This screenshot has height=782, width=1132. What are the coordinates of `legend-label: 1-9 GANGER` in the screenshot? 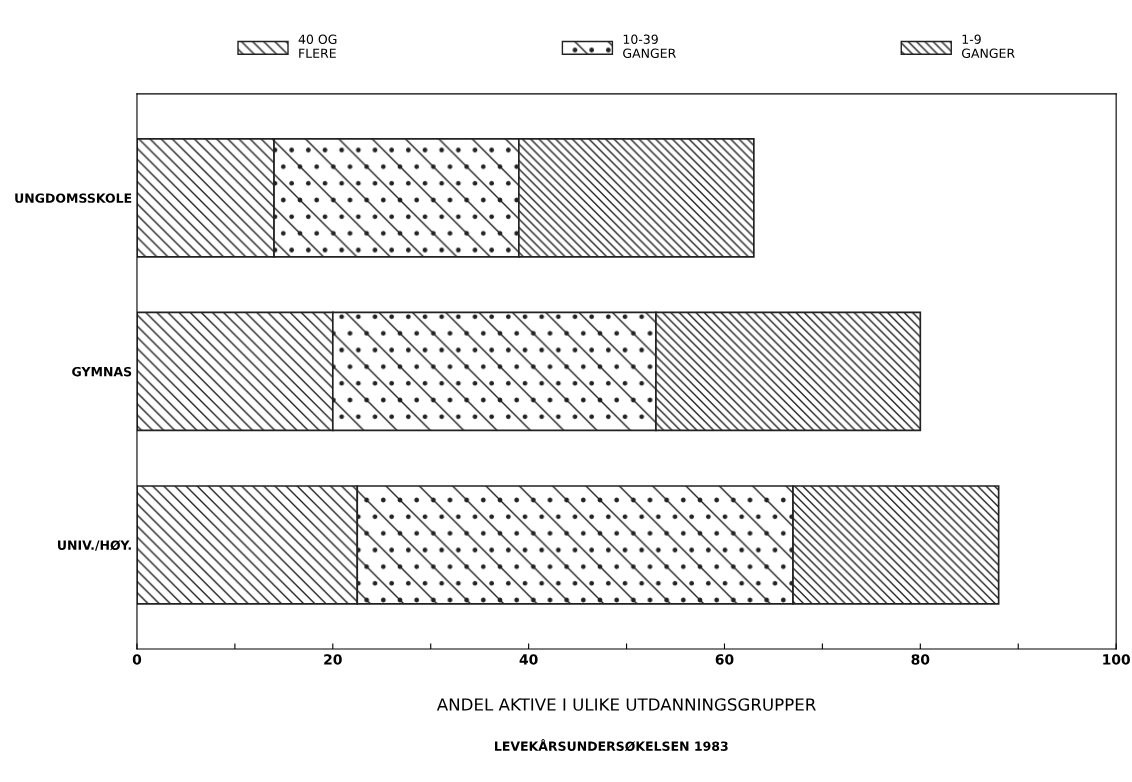 It's located at (988, 46).